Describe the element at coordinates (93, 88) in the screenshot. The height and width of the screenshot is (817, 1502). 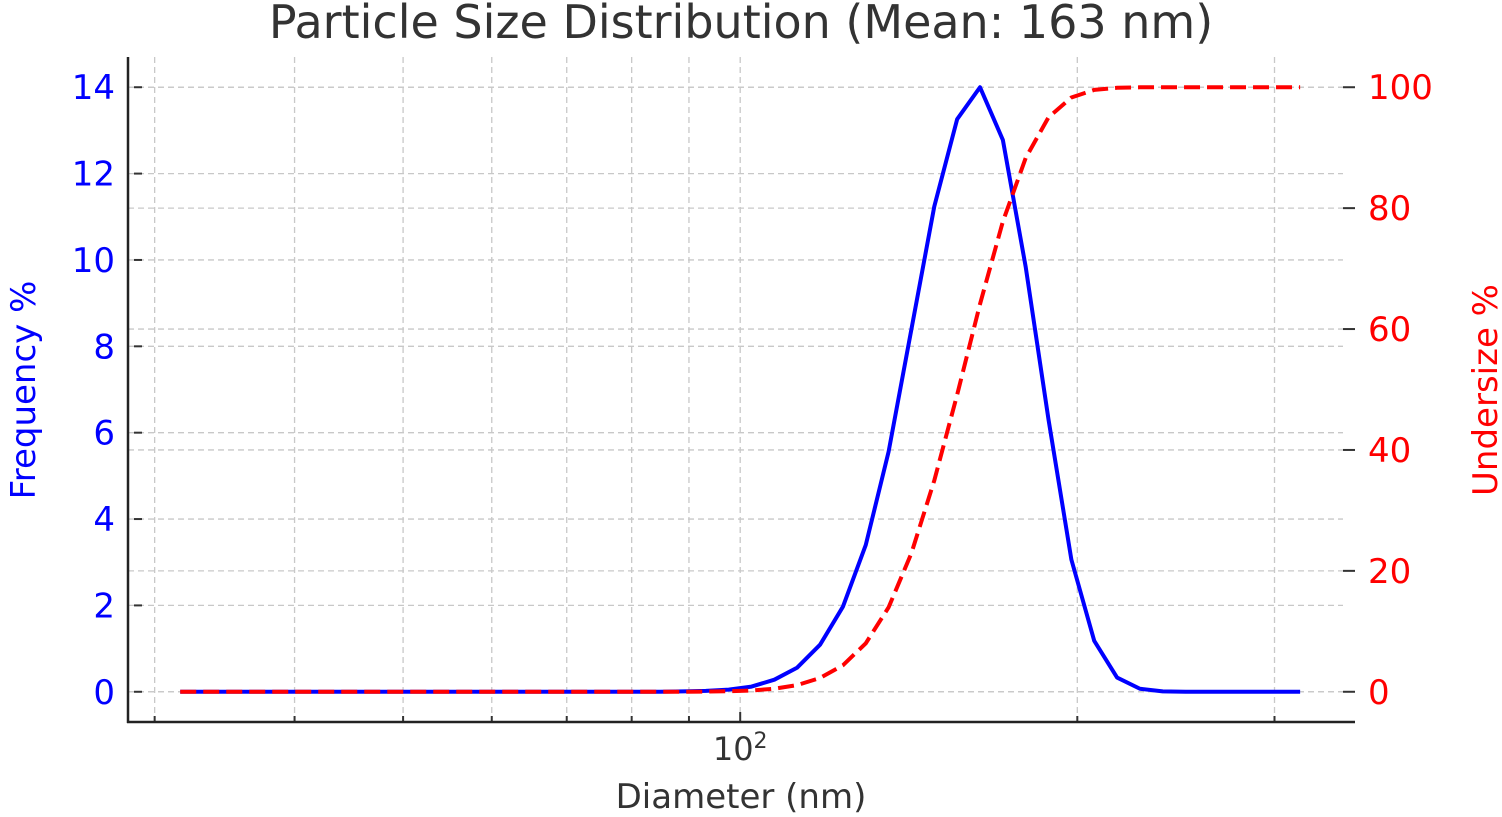
I see `y-tick-label: 14` at that location.